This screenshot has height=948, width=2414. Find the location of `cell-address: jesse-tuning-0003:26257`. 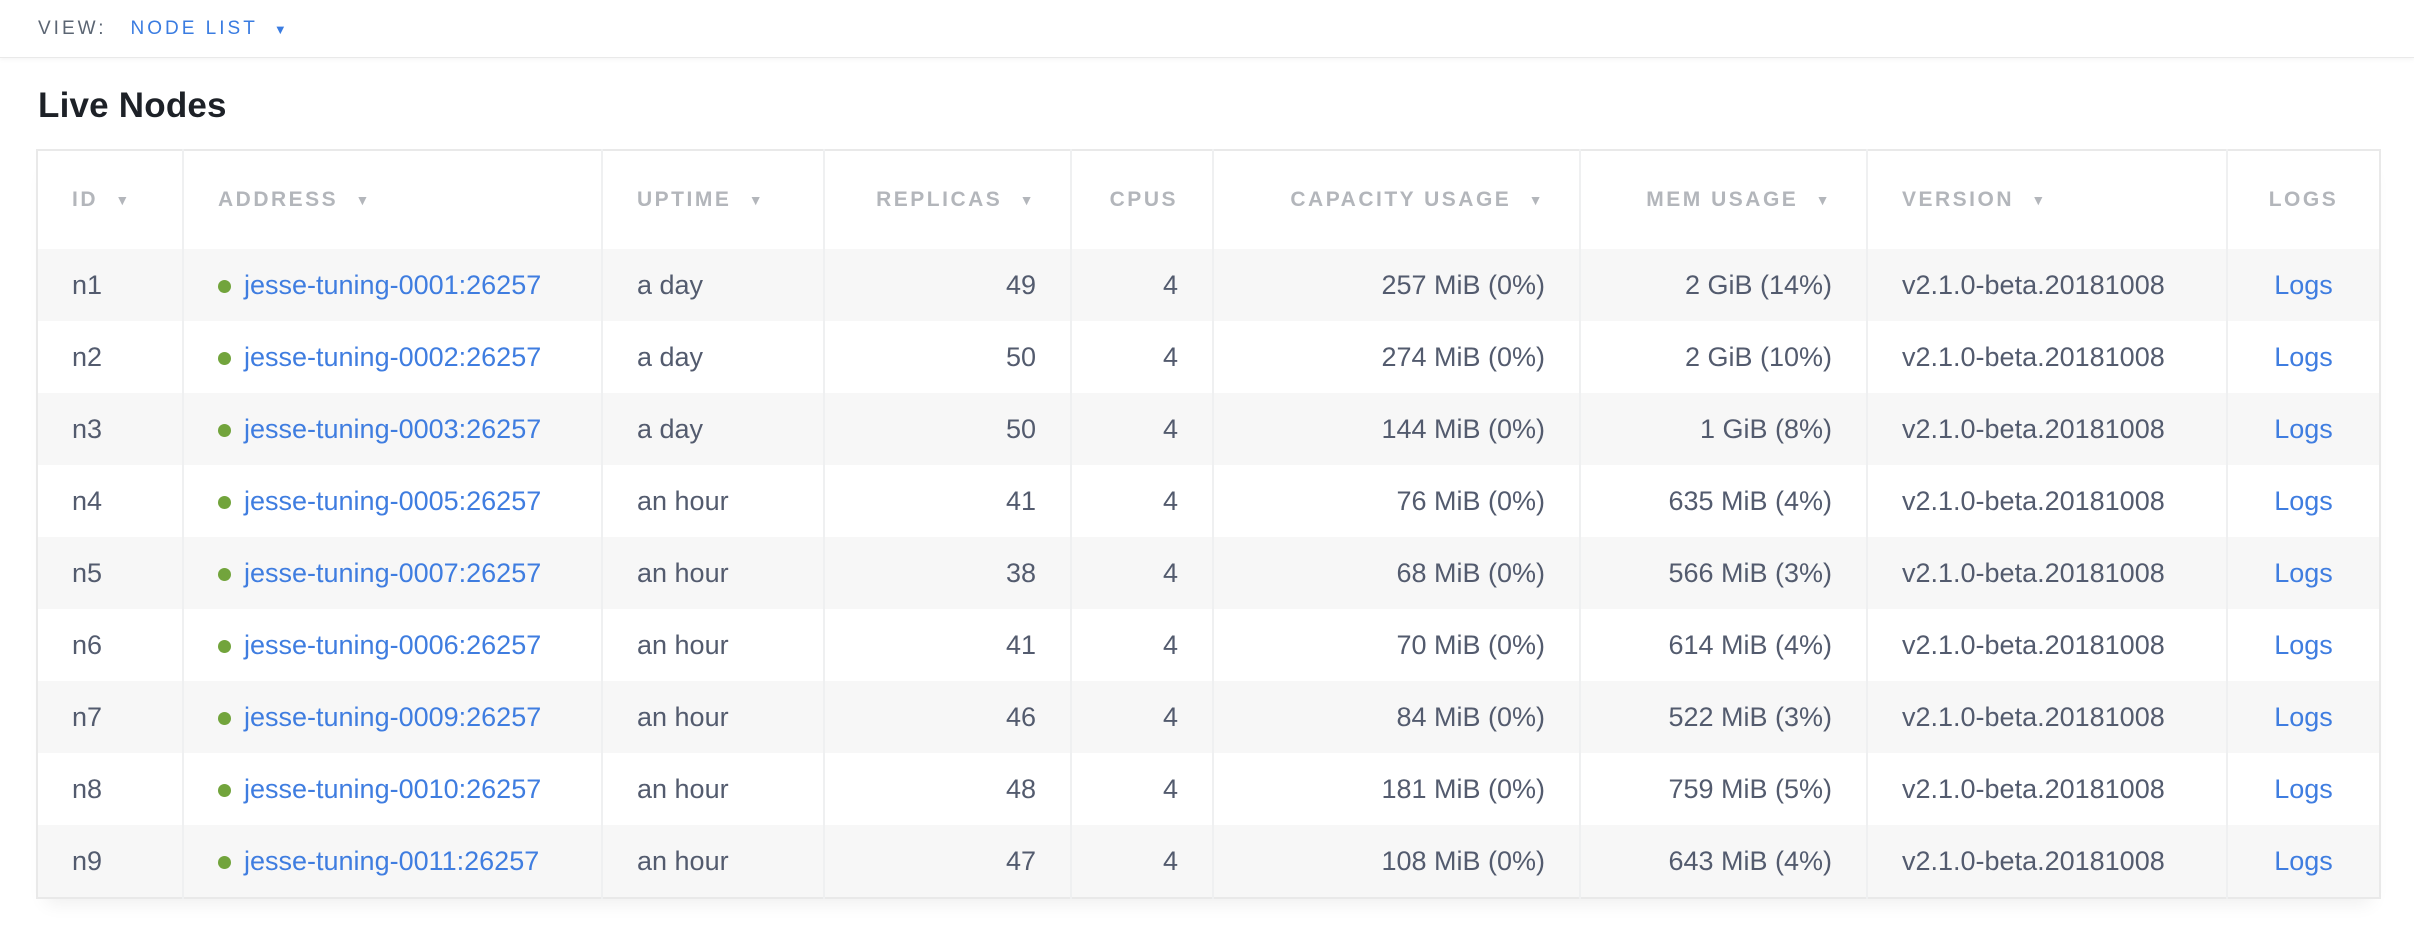

cell-address: jesse-tuning-0003:26257 is located at coordinates (392, 429).